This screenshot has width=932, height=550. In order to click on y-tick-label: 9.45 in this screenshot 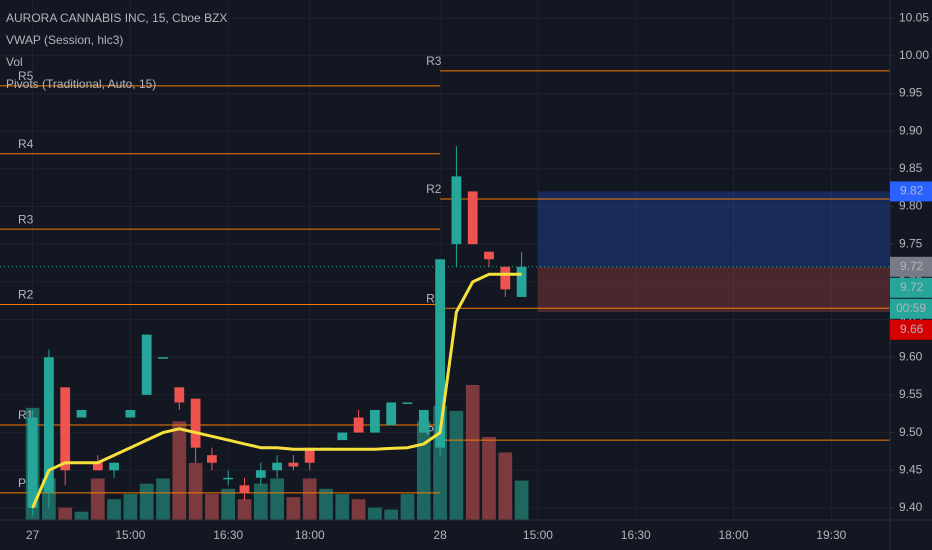, I will do `click(911, 469)`.